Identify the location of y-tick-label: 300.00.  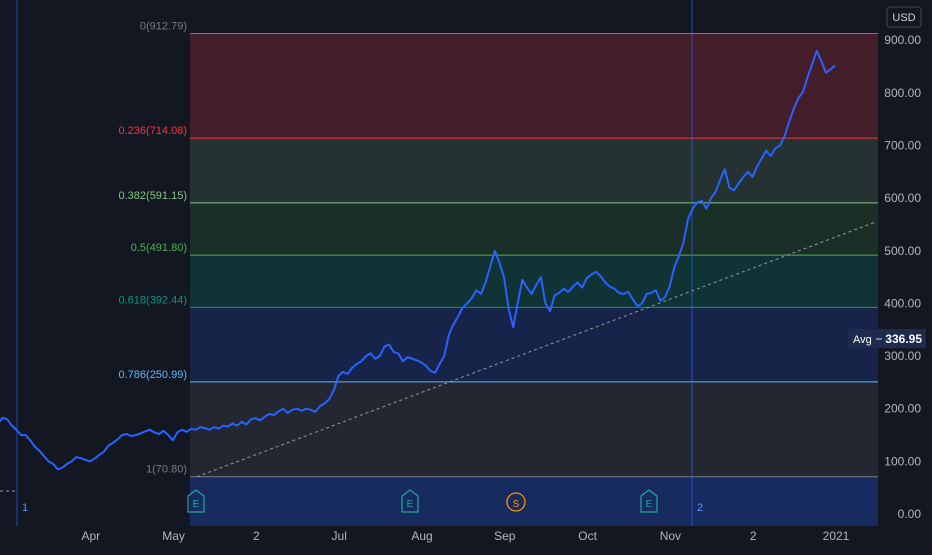
(902, 356).